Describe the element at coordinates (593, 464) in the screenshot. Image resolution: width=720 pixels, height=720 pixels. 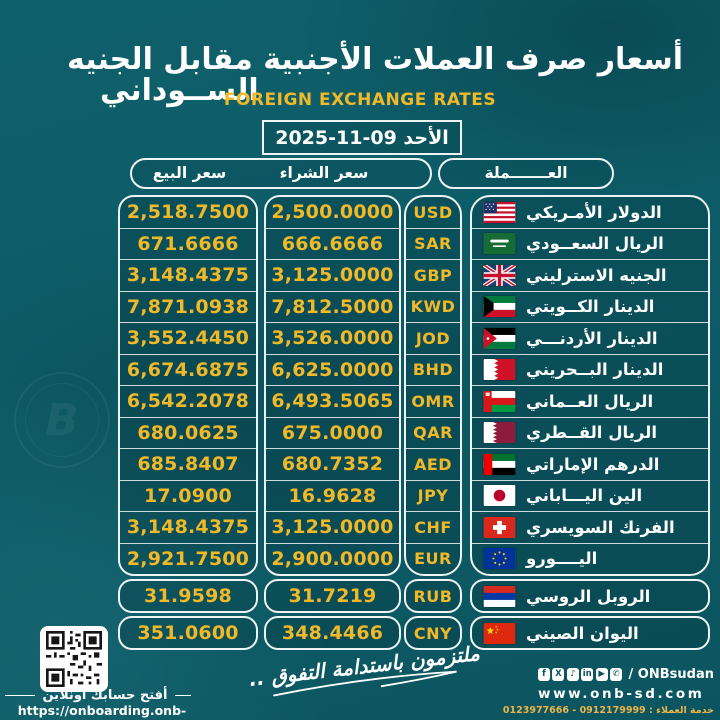
I see `currency-name: الدرهم الإماراتي` at that location.